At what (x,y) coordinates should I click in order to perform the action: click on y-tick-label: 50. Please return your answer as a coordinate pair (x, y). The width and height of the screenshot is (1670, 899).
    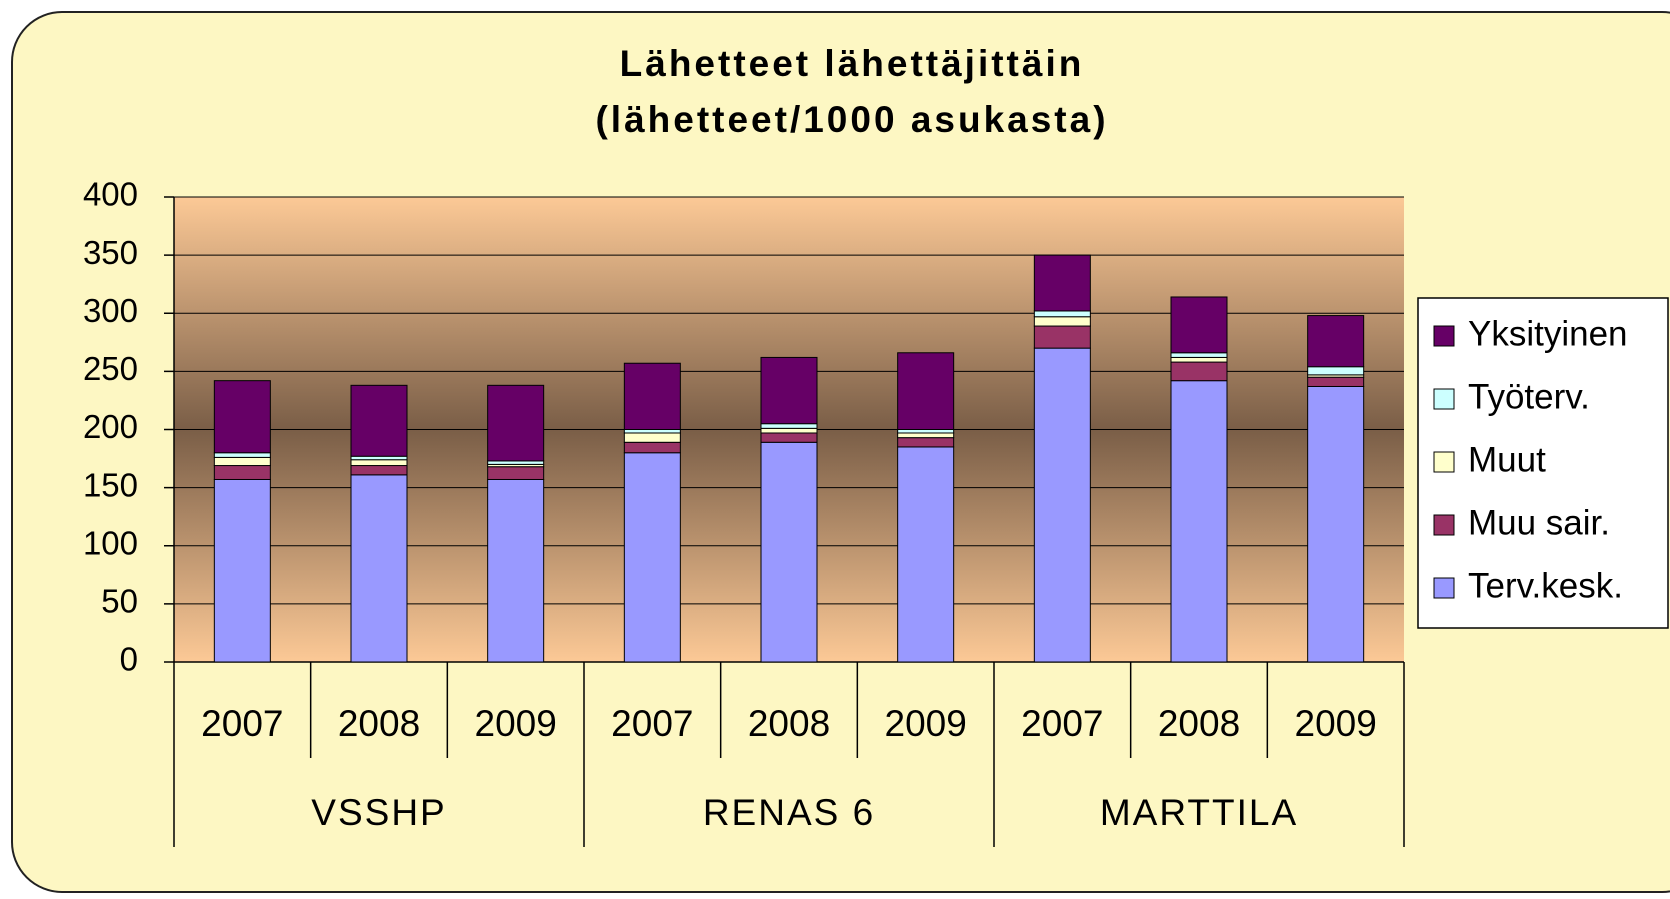
    Looking at the image, I should click on (119, 601).